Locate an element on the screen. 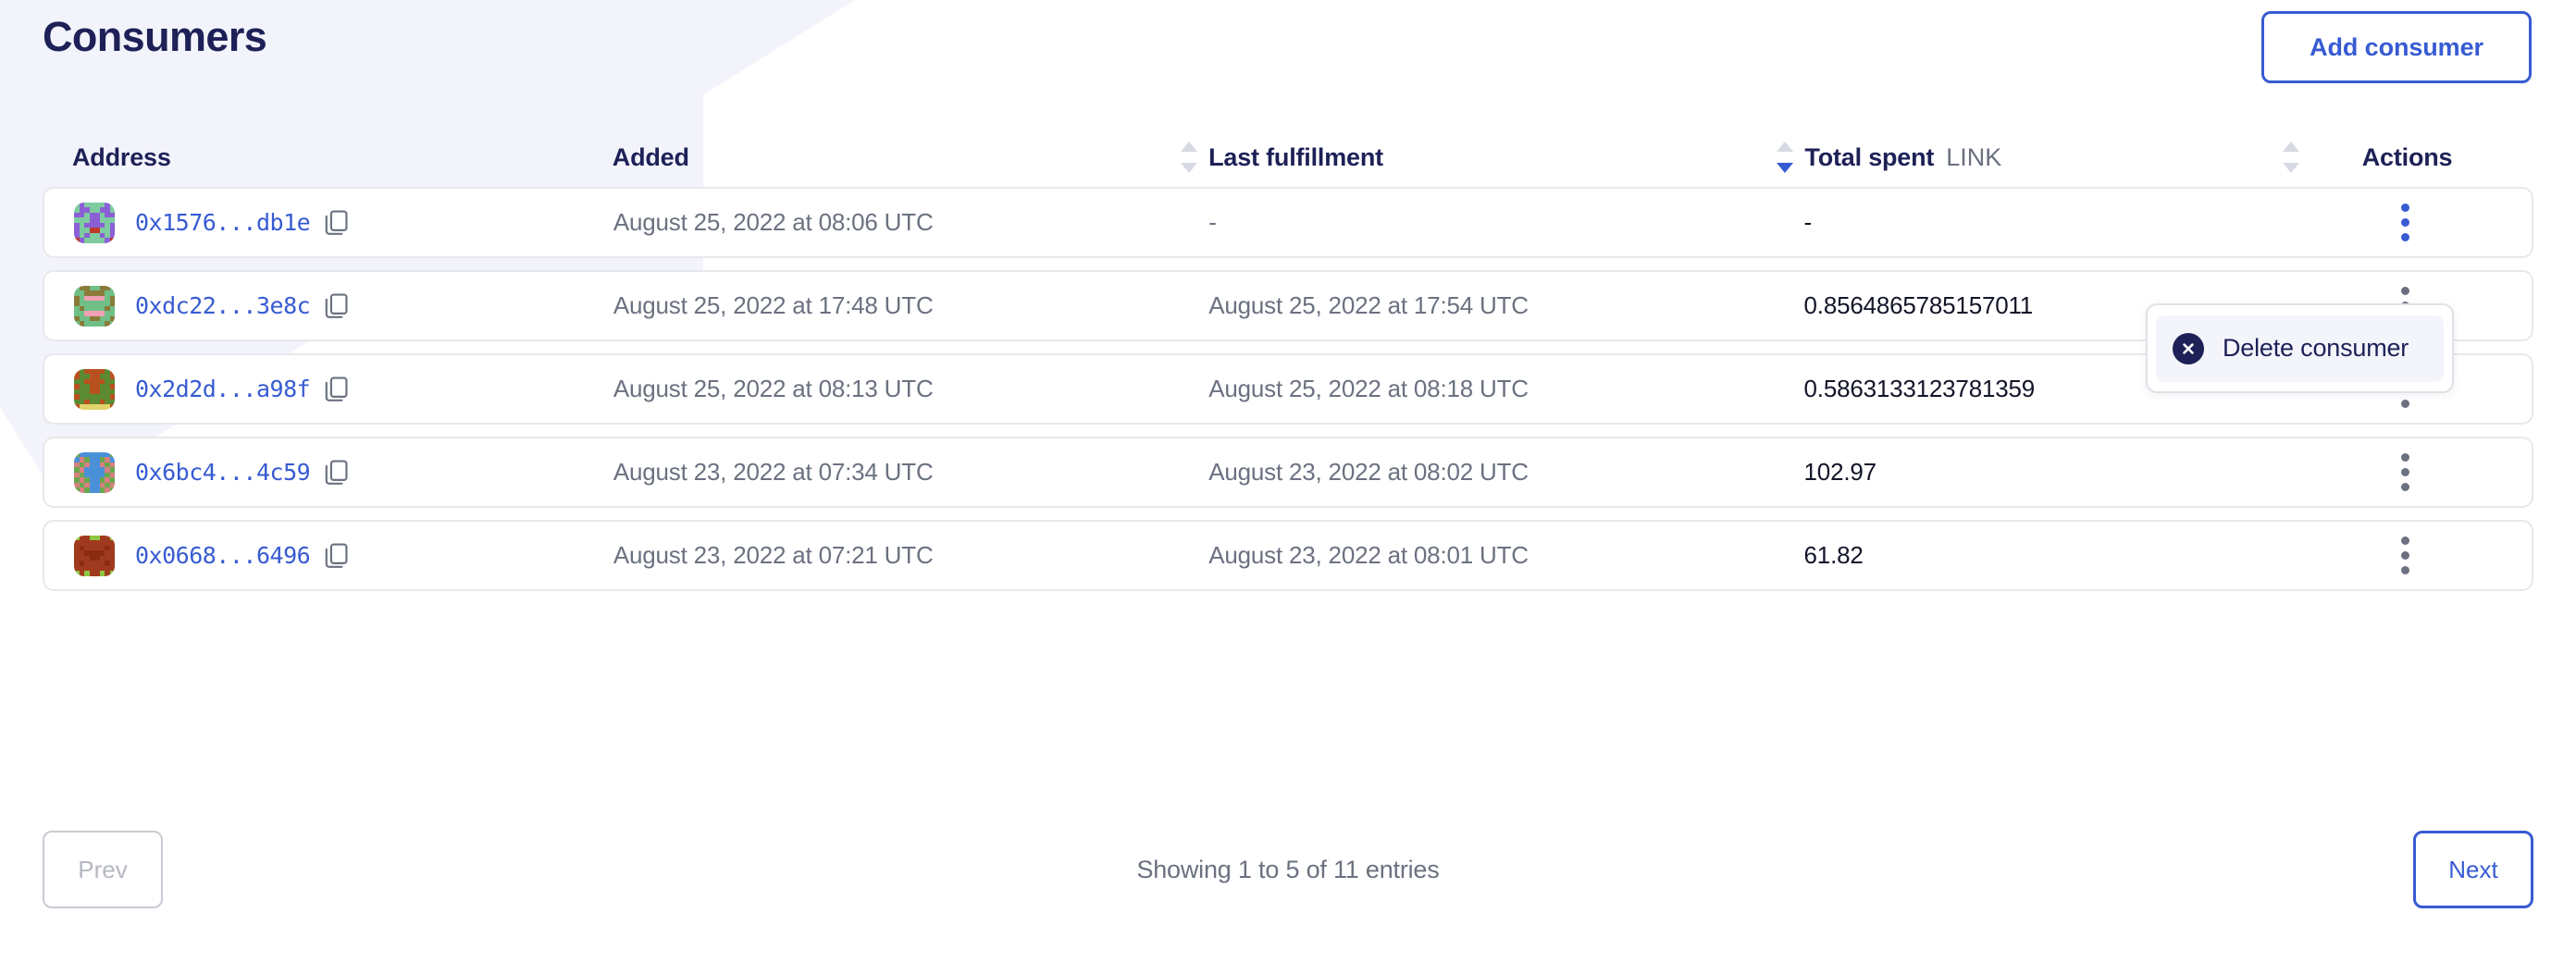 This screenshot has height=962, width=2576. cell-address: 0x0668...6496 is located at coordinates (344, 555).